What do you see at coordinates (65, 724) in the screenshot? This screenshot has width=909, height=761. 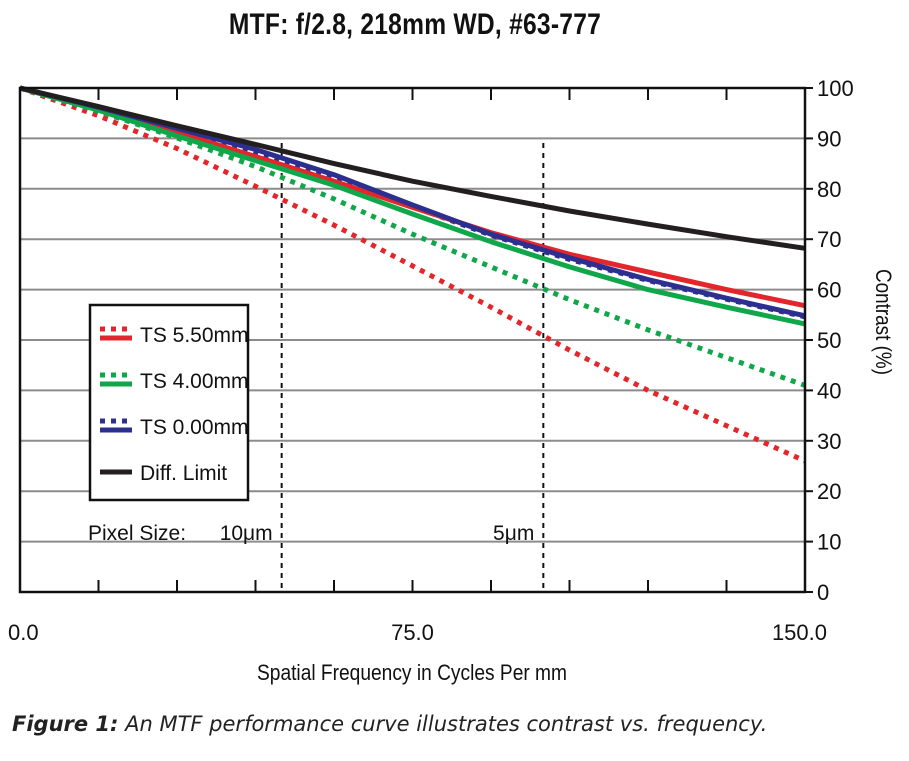 I see `caption-label: Figure 1:` at bounding box center [65, 724].